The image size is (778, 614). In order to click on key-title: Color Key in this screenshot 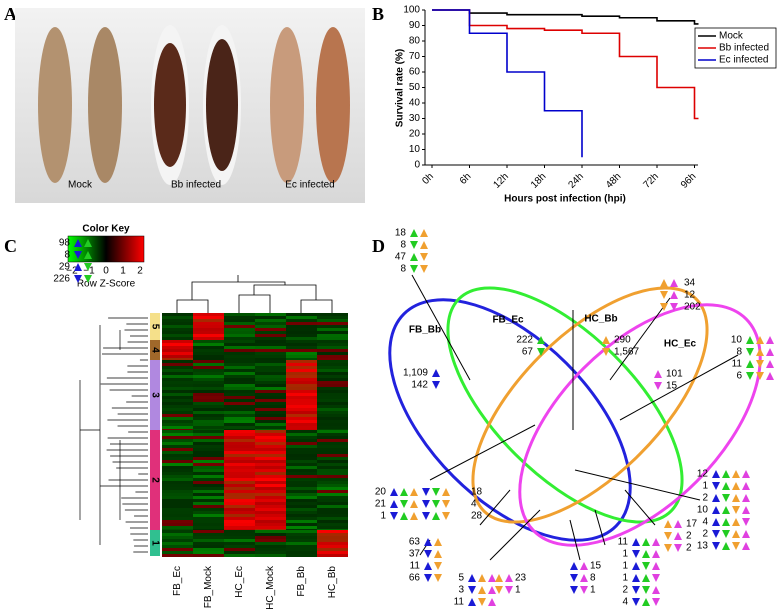, I will do `click(106, 229)`.